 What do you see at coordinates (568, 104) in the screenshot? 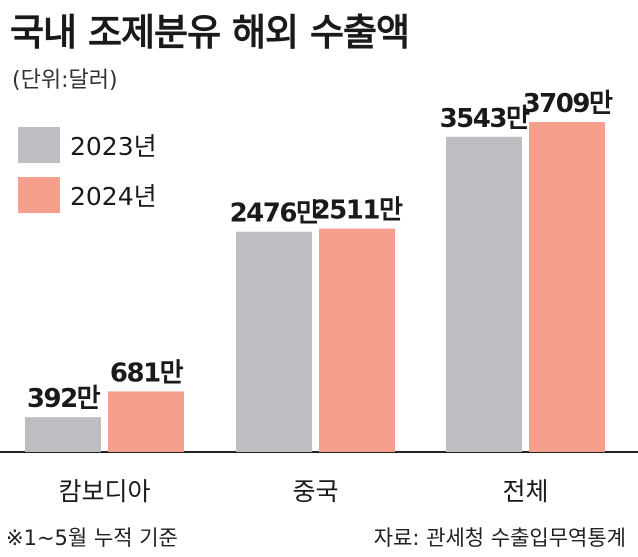
I see `value-label-1-2: 3709만` at bounding box center [568, 104].